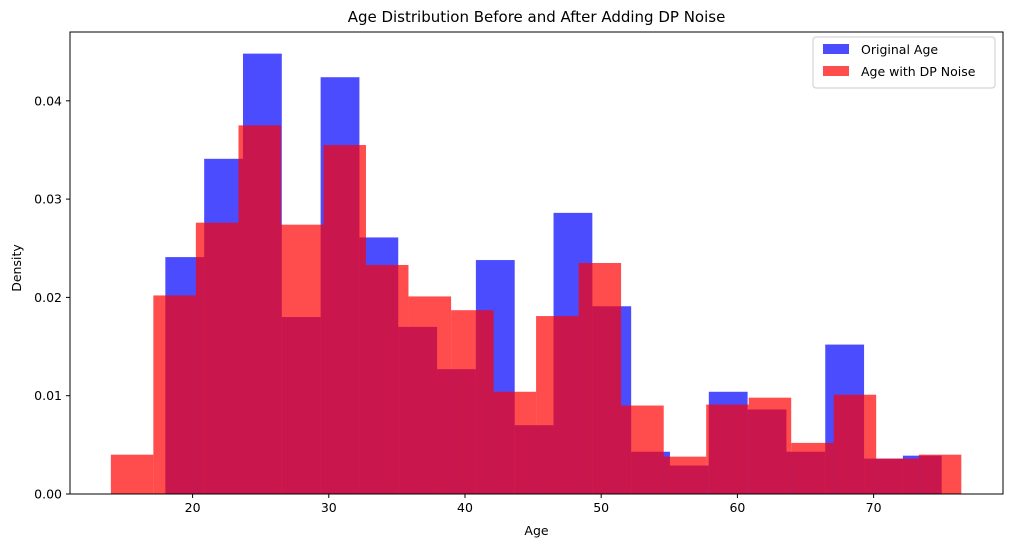  What do you see at coordinates (48, 494) in the screenshot?
I see `y-tick-label: 0.00` at bounding box center [48, 494].